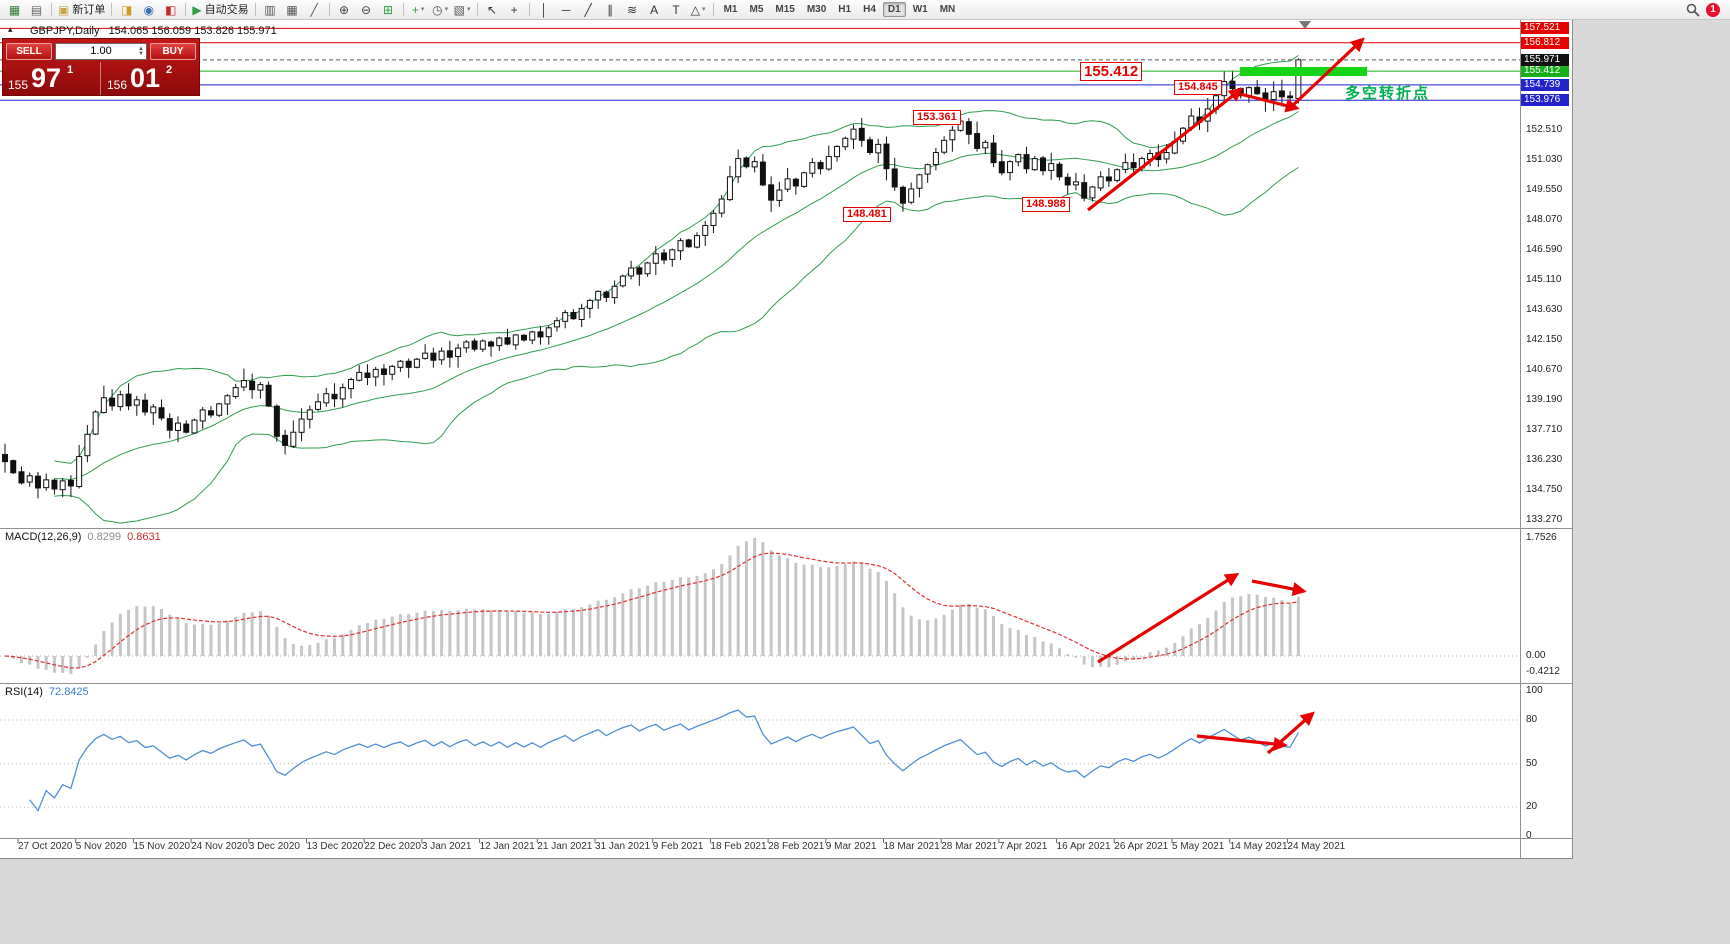 Image resolution: width=1730 pixels, height=944 pixels. What do you see at coordinates (462, 10) in the screenshot?
I see `templates-icon: ▧ ▾` at bounding box center [462, 10].